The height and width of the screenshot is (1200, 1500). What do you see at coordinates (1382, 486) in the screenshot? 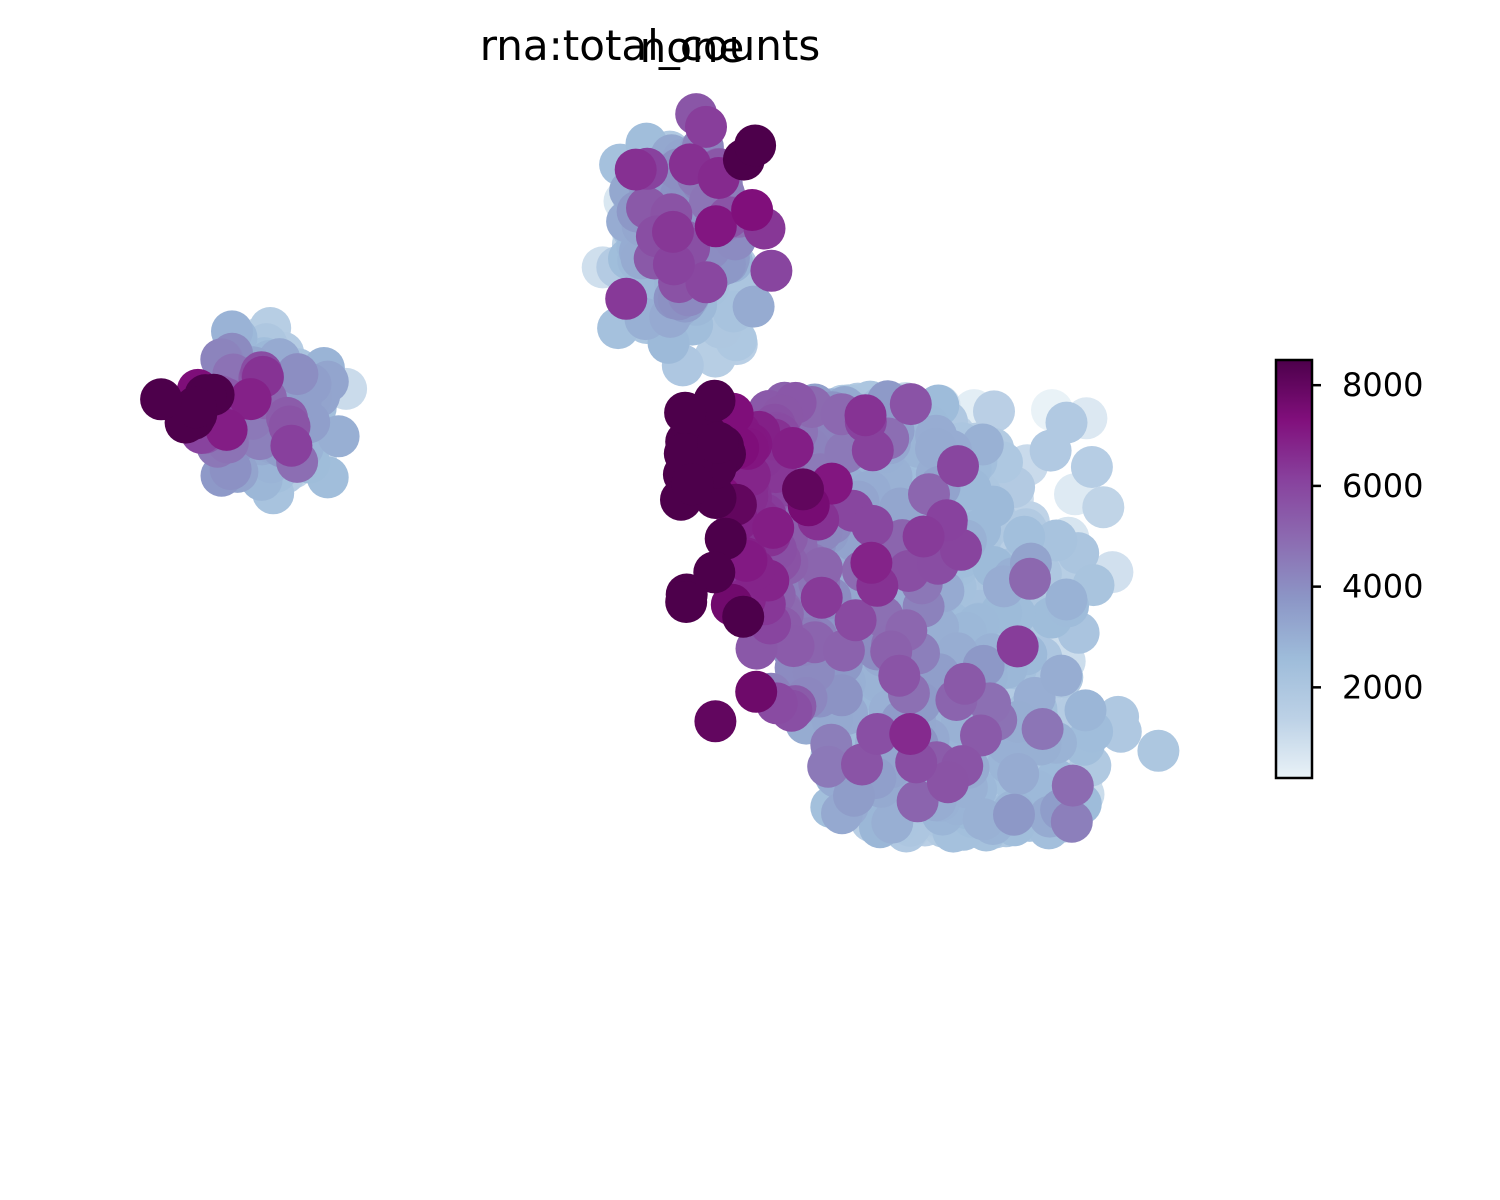
I see `colorbar-tick-label: 6000` at bounding box center [1382, 486].